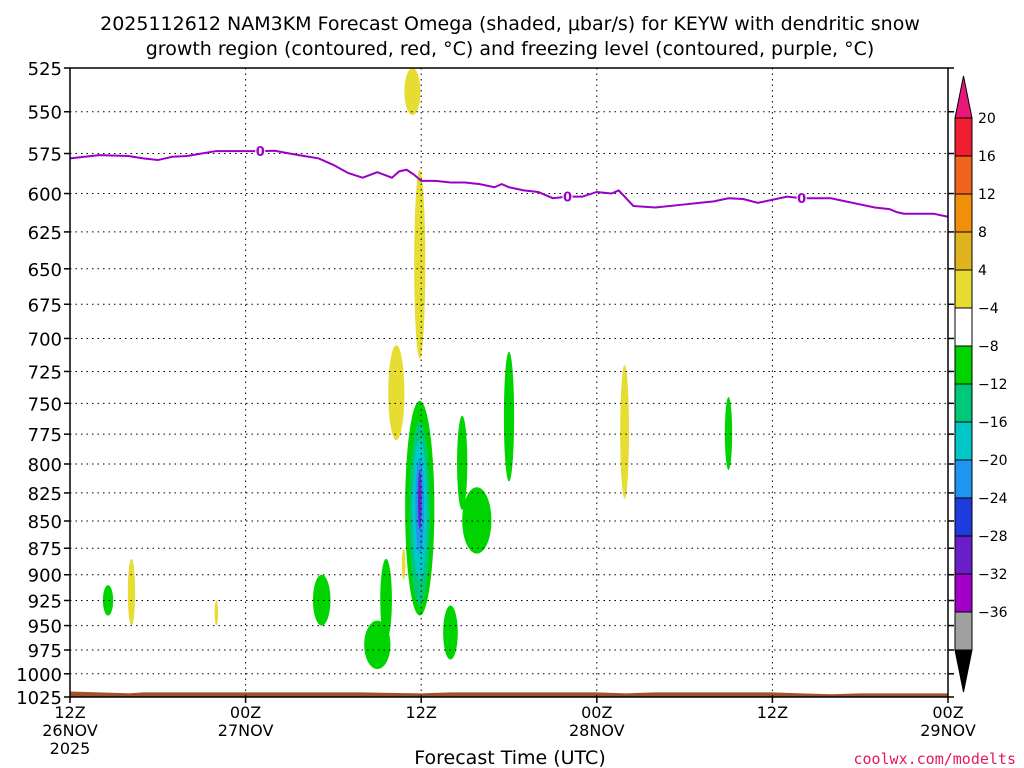 The image size is (1024, 768). What do you see at coordinates (509, 757) in the screenshot?
I see `x-axis-label: Forecast Time (UTC)` at bounding box center [509, 757].